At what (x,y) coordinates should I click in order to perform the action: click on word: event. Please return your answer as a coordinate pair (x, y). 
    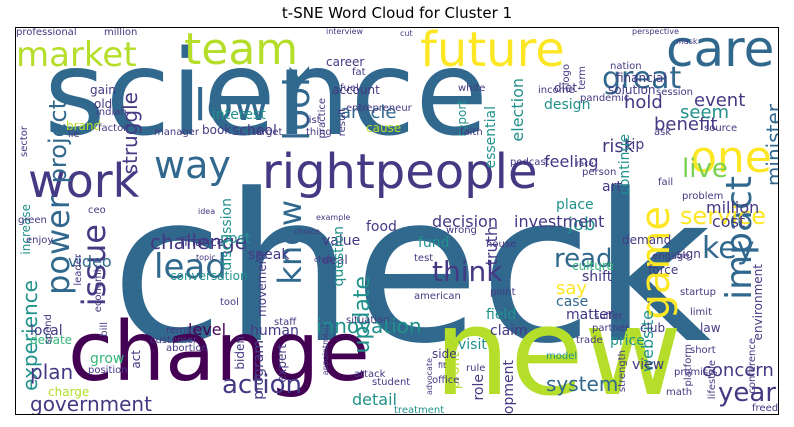
    Looking at the image, I should click on (720, 100).